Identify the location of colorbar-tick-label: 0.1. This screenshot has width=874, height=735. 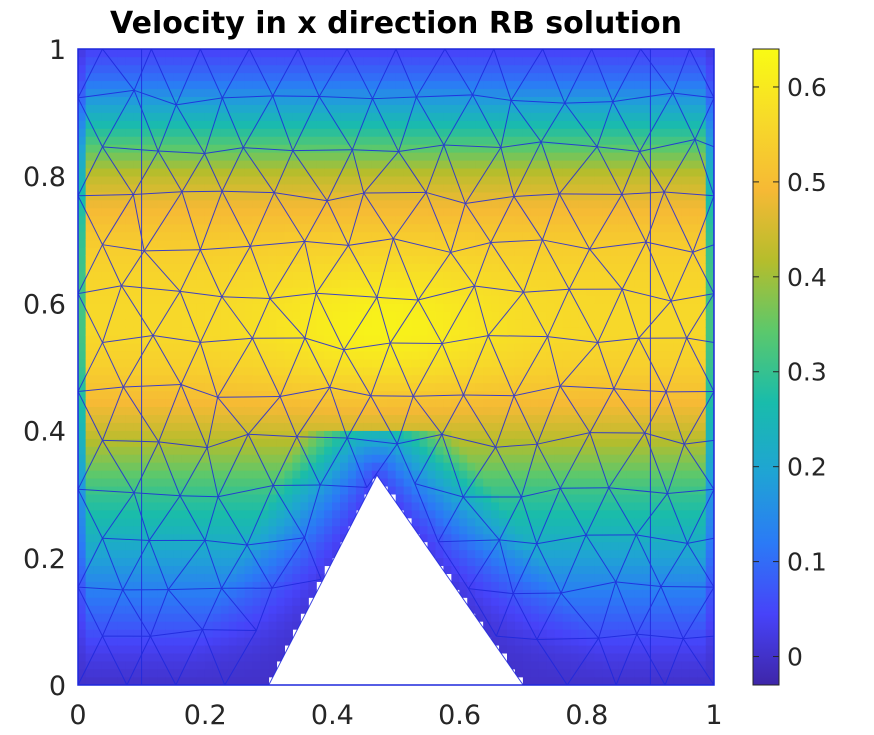
(807, 562).